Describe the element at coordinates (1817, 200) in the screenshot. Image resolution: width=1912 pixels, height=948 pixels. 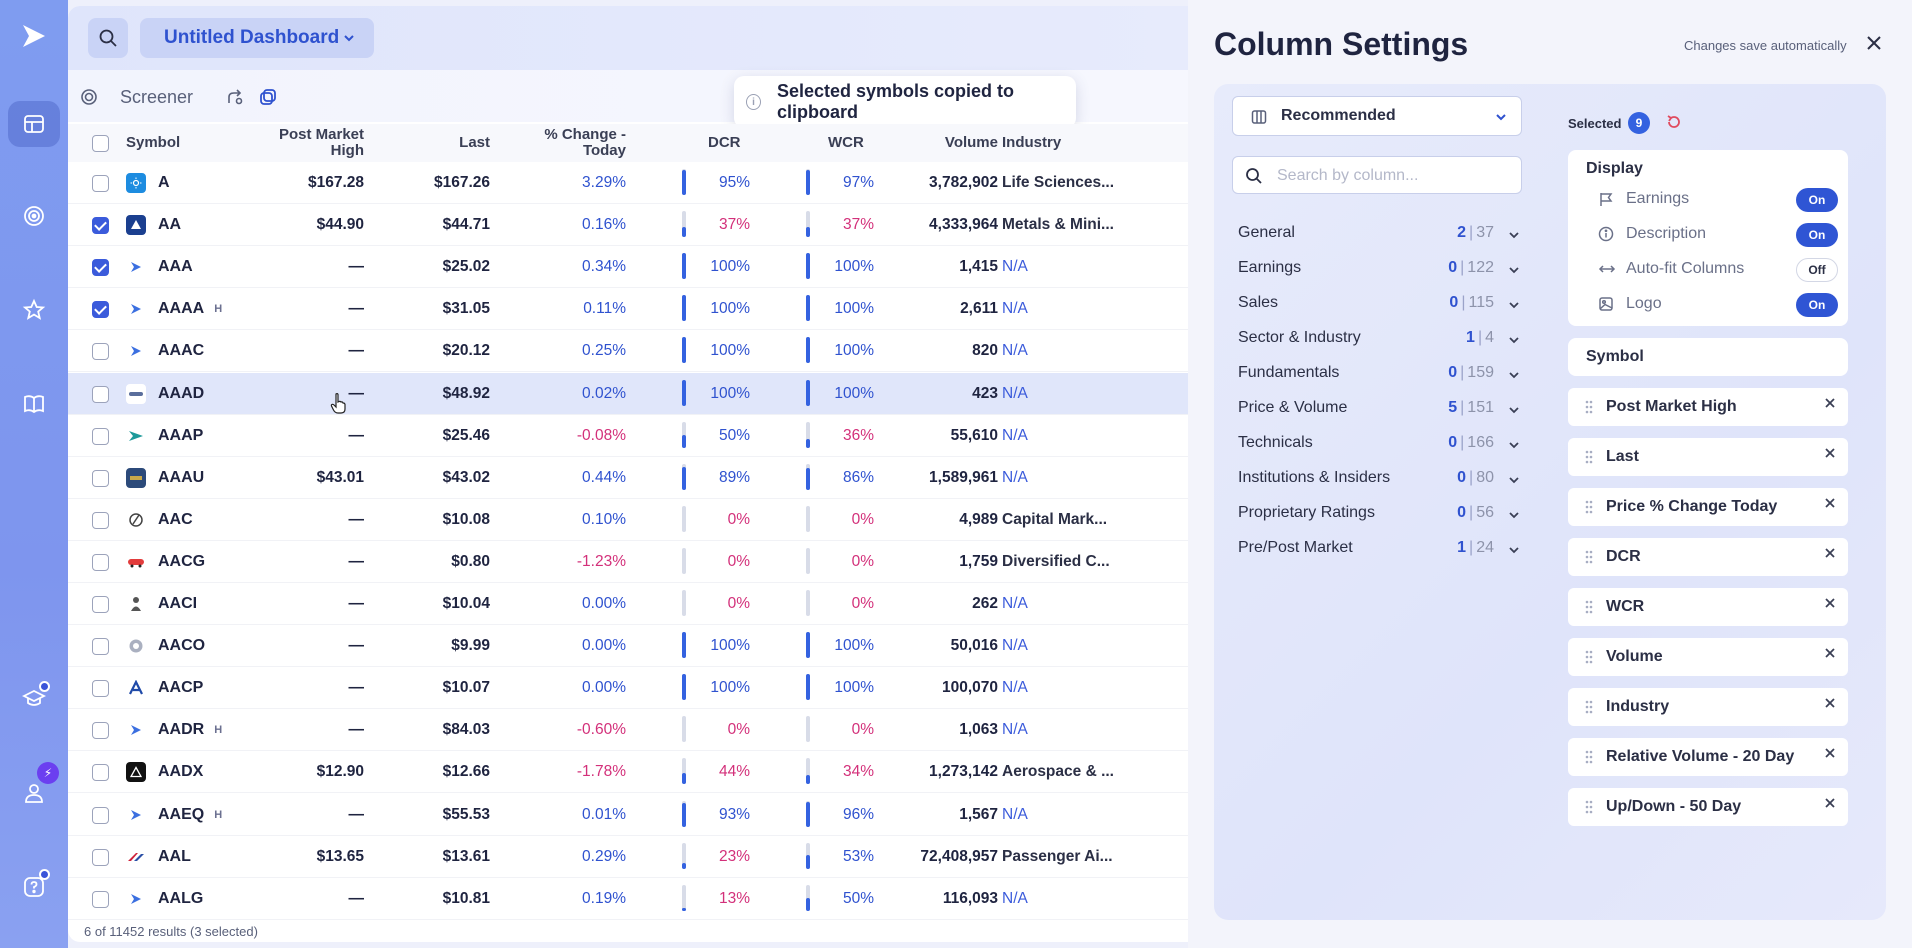
I see `earnings-toggle: On` at that location.